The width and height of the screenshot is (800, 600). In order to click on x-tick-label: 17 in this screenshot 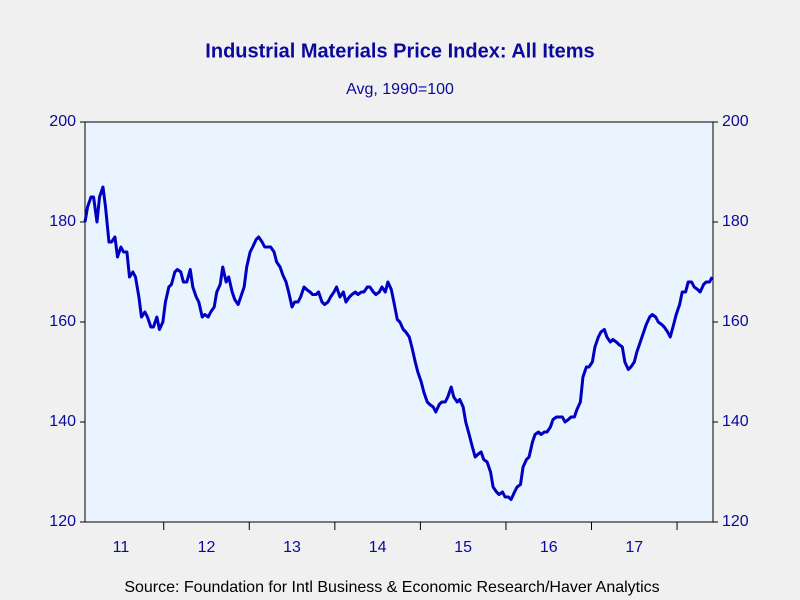, I will do `click(634, 547)`.